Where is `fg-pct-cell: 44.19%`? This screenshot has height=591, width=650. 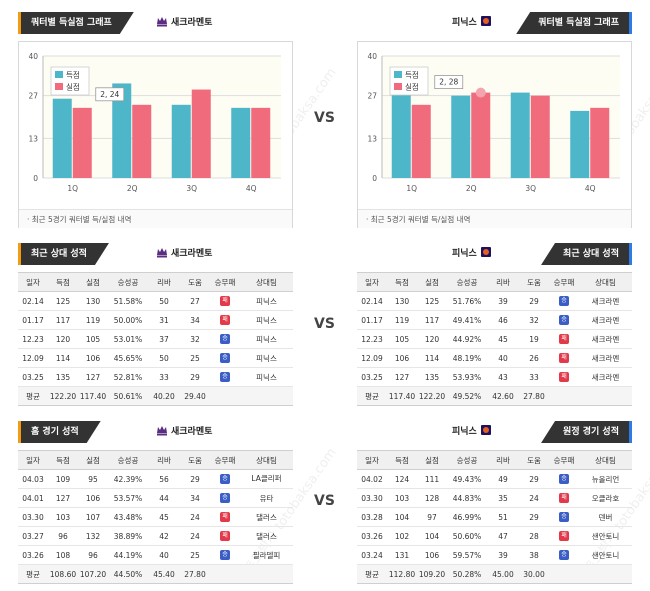 fg-pct-cell: 44.19% is located at coordinates (128, 555).